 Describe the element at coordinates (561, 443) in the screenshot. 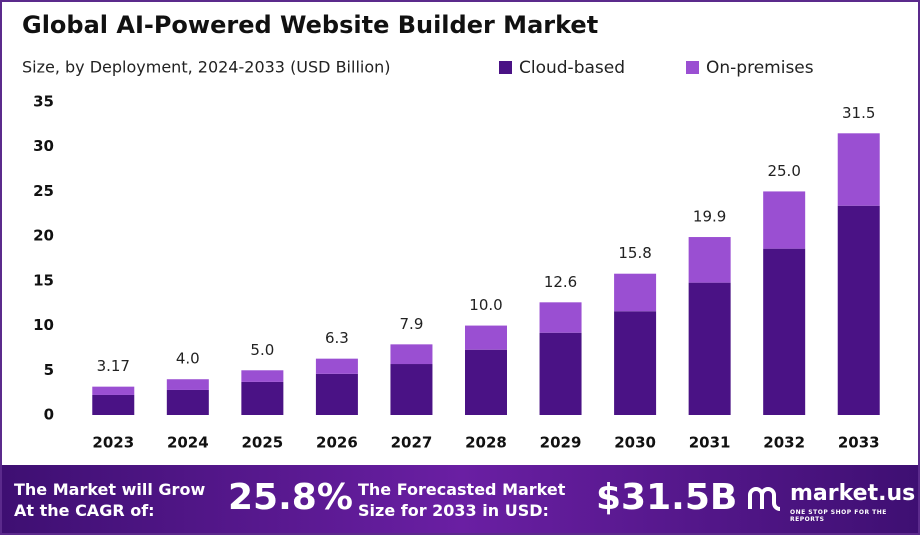

I see `x-tick-label: 2029` at that location.